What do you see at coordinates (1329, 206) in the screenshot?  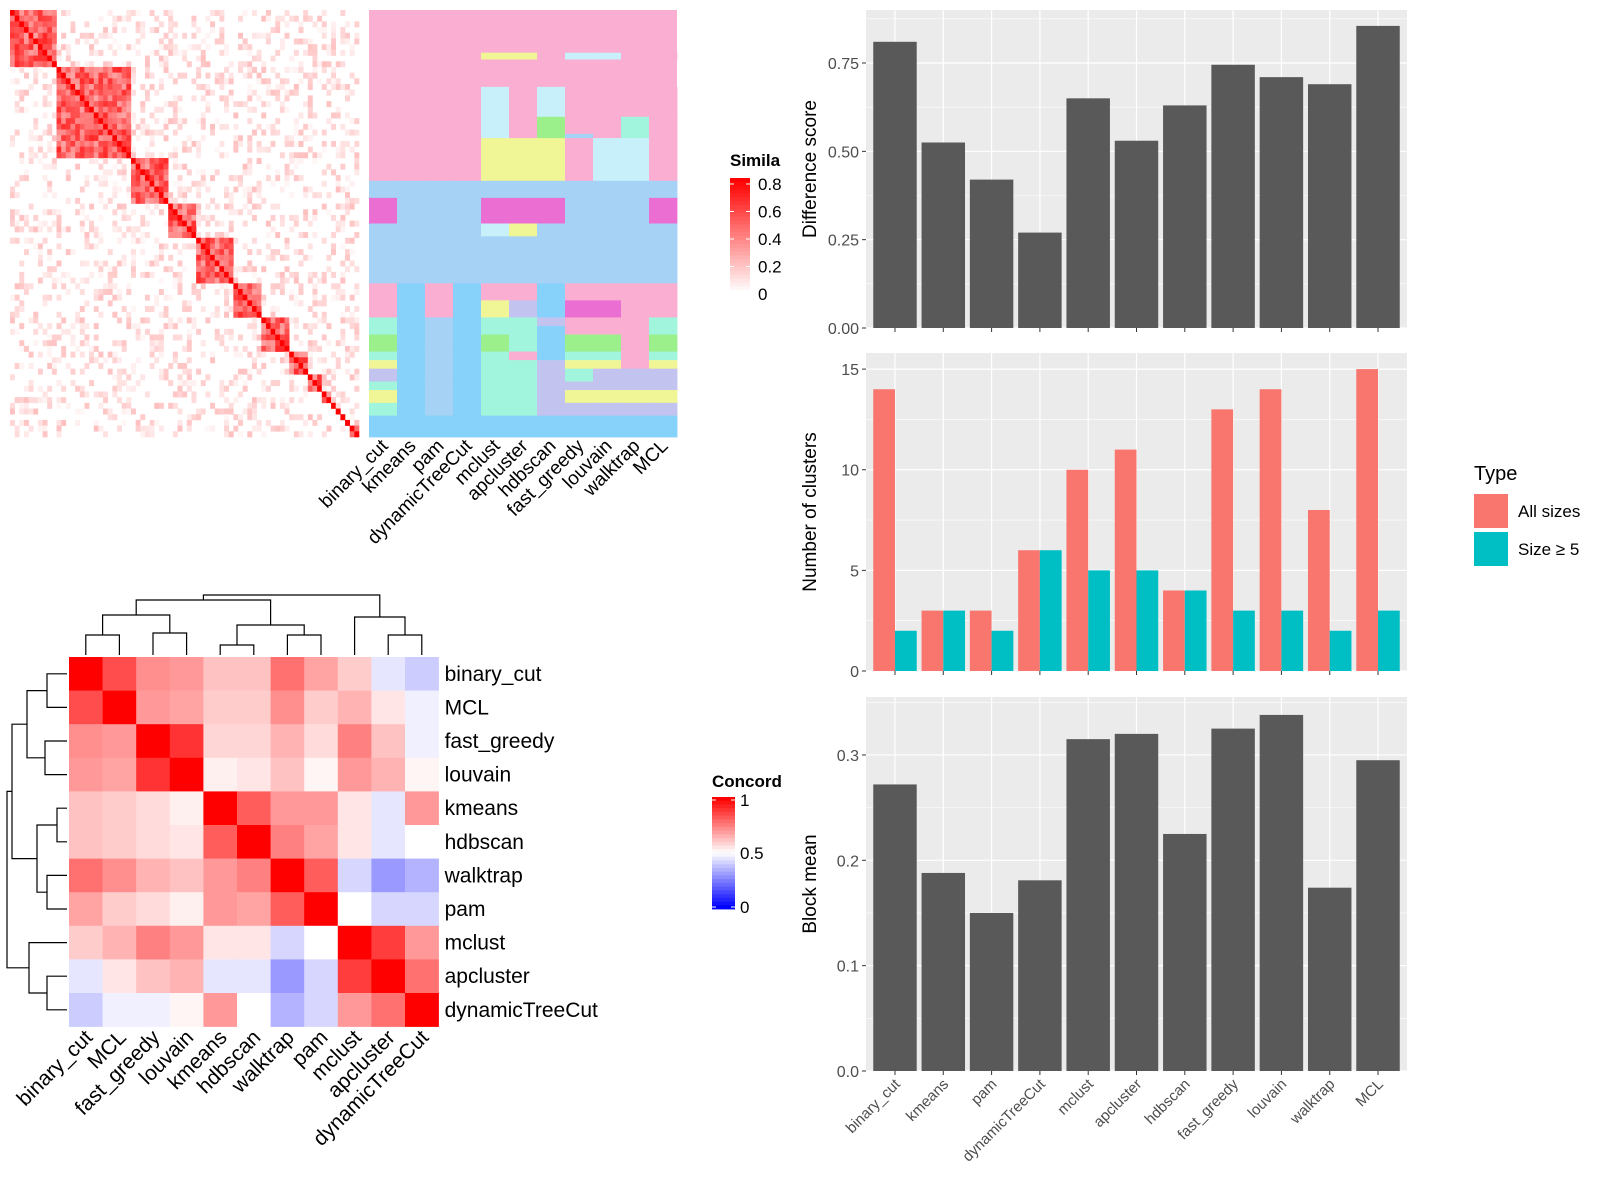 I see `bar-walktrap` at bounding box center [1329, 206].